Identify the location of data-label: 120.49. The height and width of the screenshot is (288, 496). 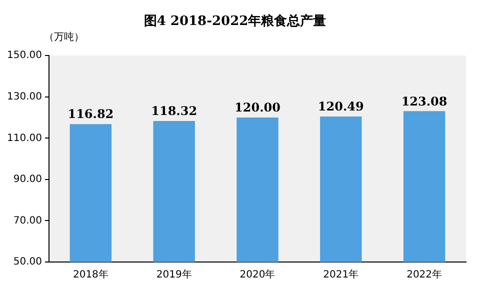
(341, 107).